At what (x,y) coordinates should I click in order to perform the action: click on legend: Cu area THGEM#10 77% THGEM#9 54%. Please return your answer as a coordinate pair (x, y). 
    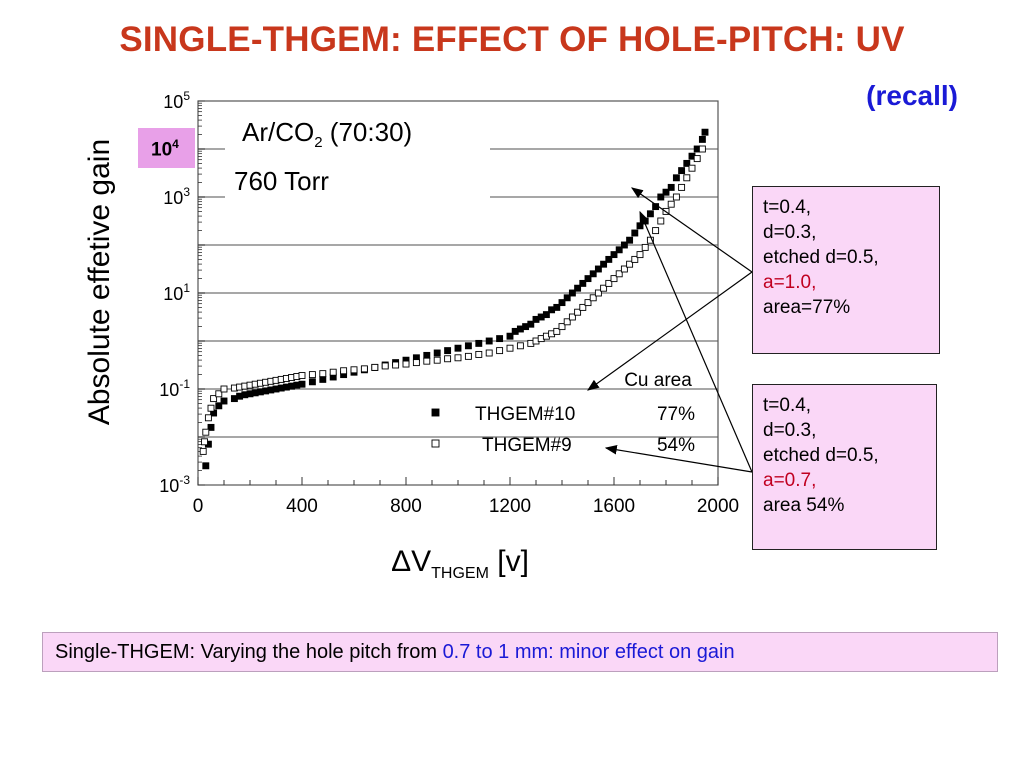
    Looking at the image, I should click on (563, 413).